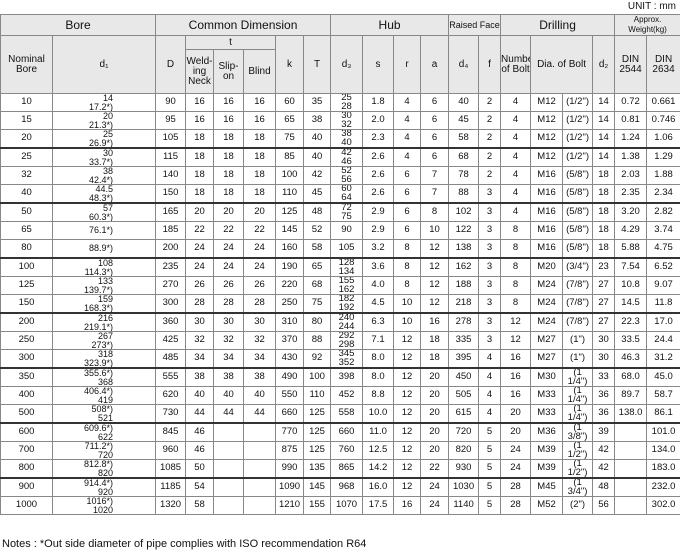 The height and width of the screenshot is (556, 680). Describe the element at coordinates (171, 249) in the screenshot. I see `cell: 200` at that location.